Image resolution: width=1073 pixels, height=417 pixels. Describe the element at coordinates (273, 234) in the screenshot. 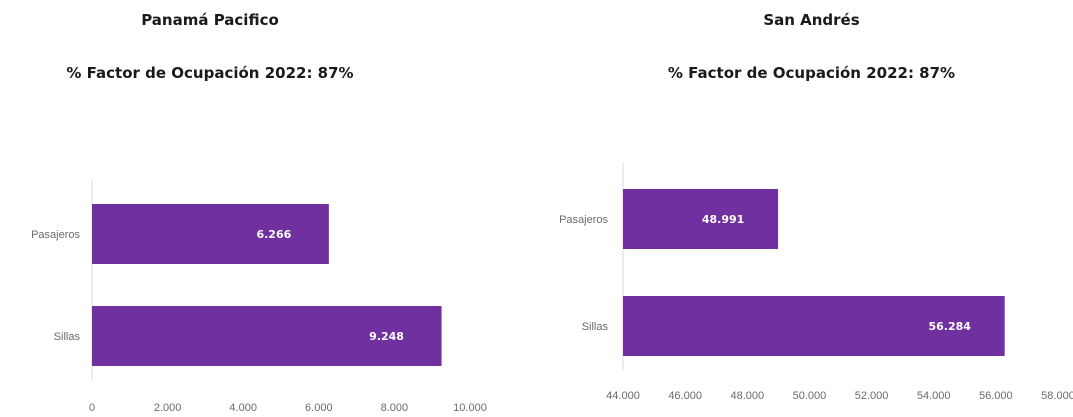

I see `data-label: 6.266` at that location.